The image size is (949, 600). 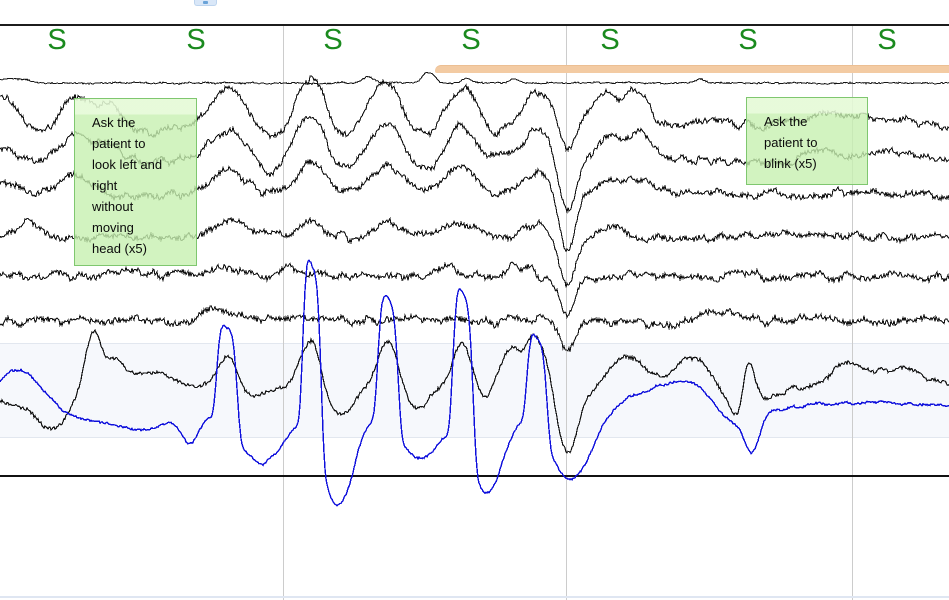 What do you see at coordinates (119, 248) in the screenshot?
I see `annotation-text-line: head (x5)` at bounding box center [119, 248].